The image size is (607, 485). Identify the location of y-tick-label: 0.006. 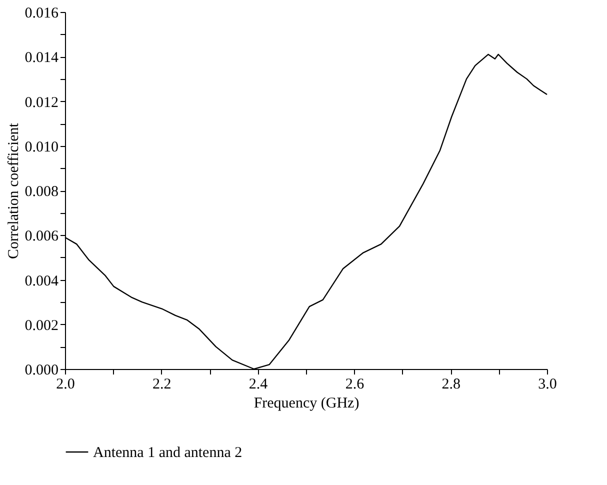
(41, 236).